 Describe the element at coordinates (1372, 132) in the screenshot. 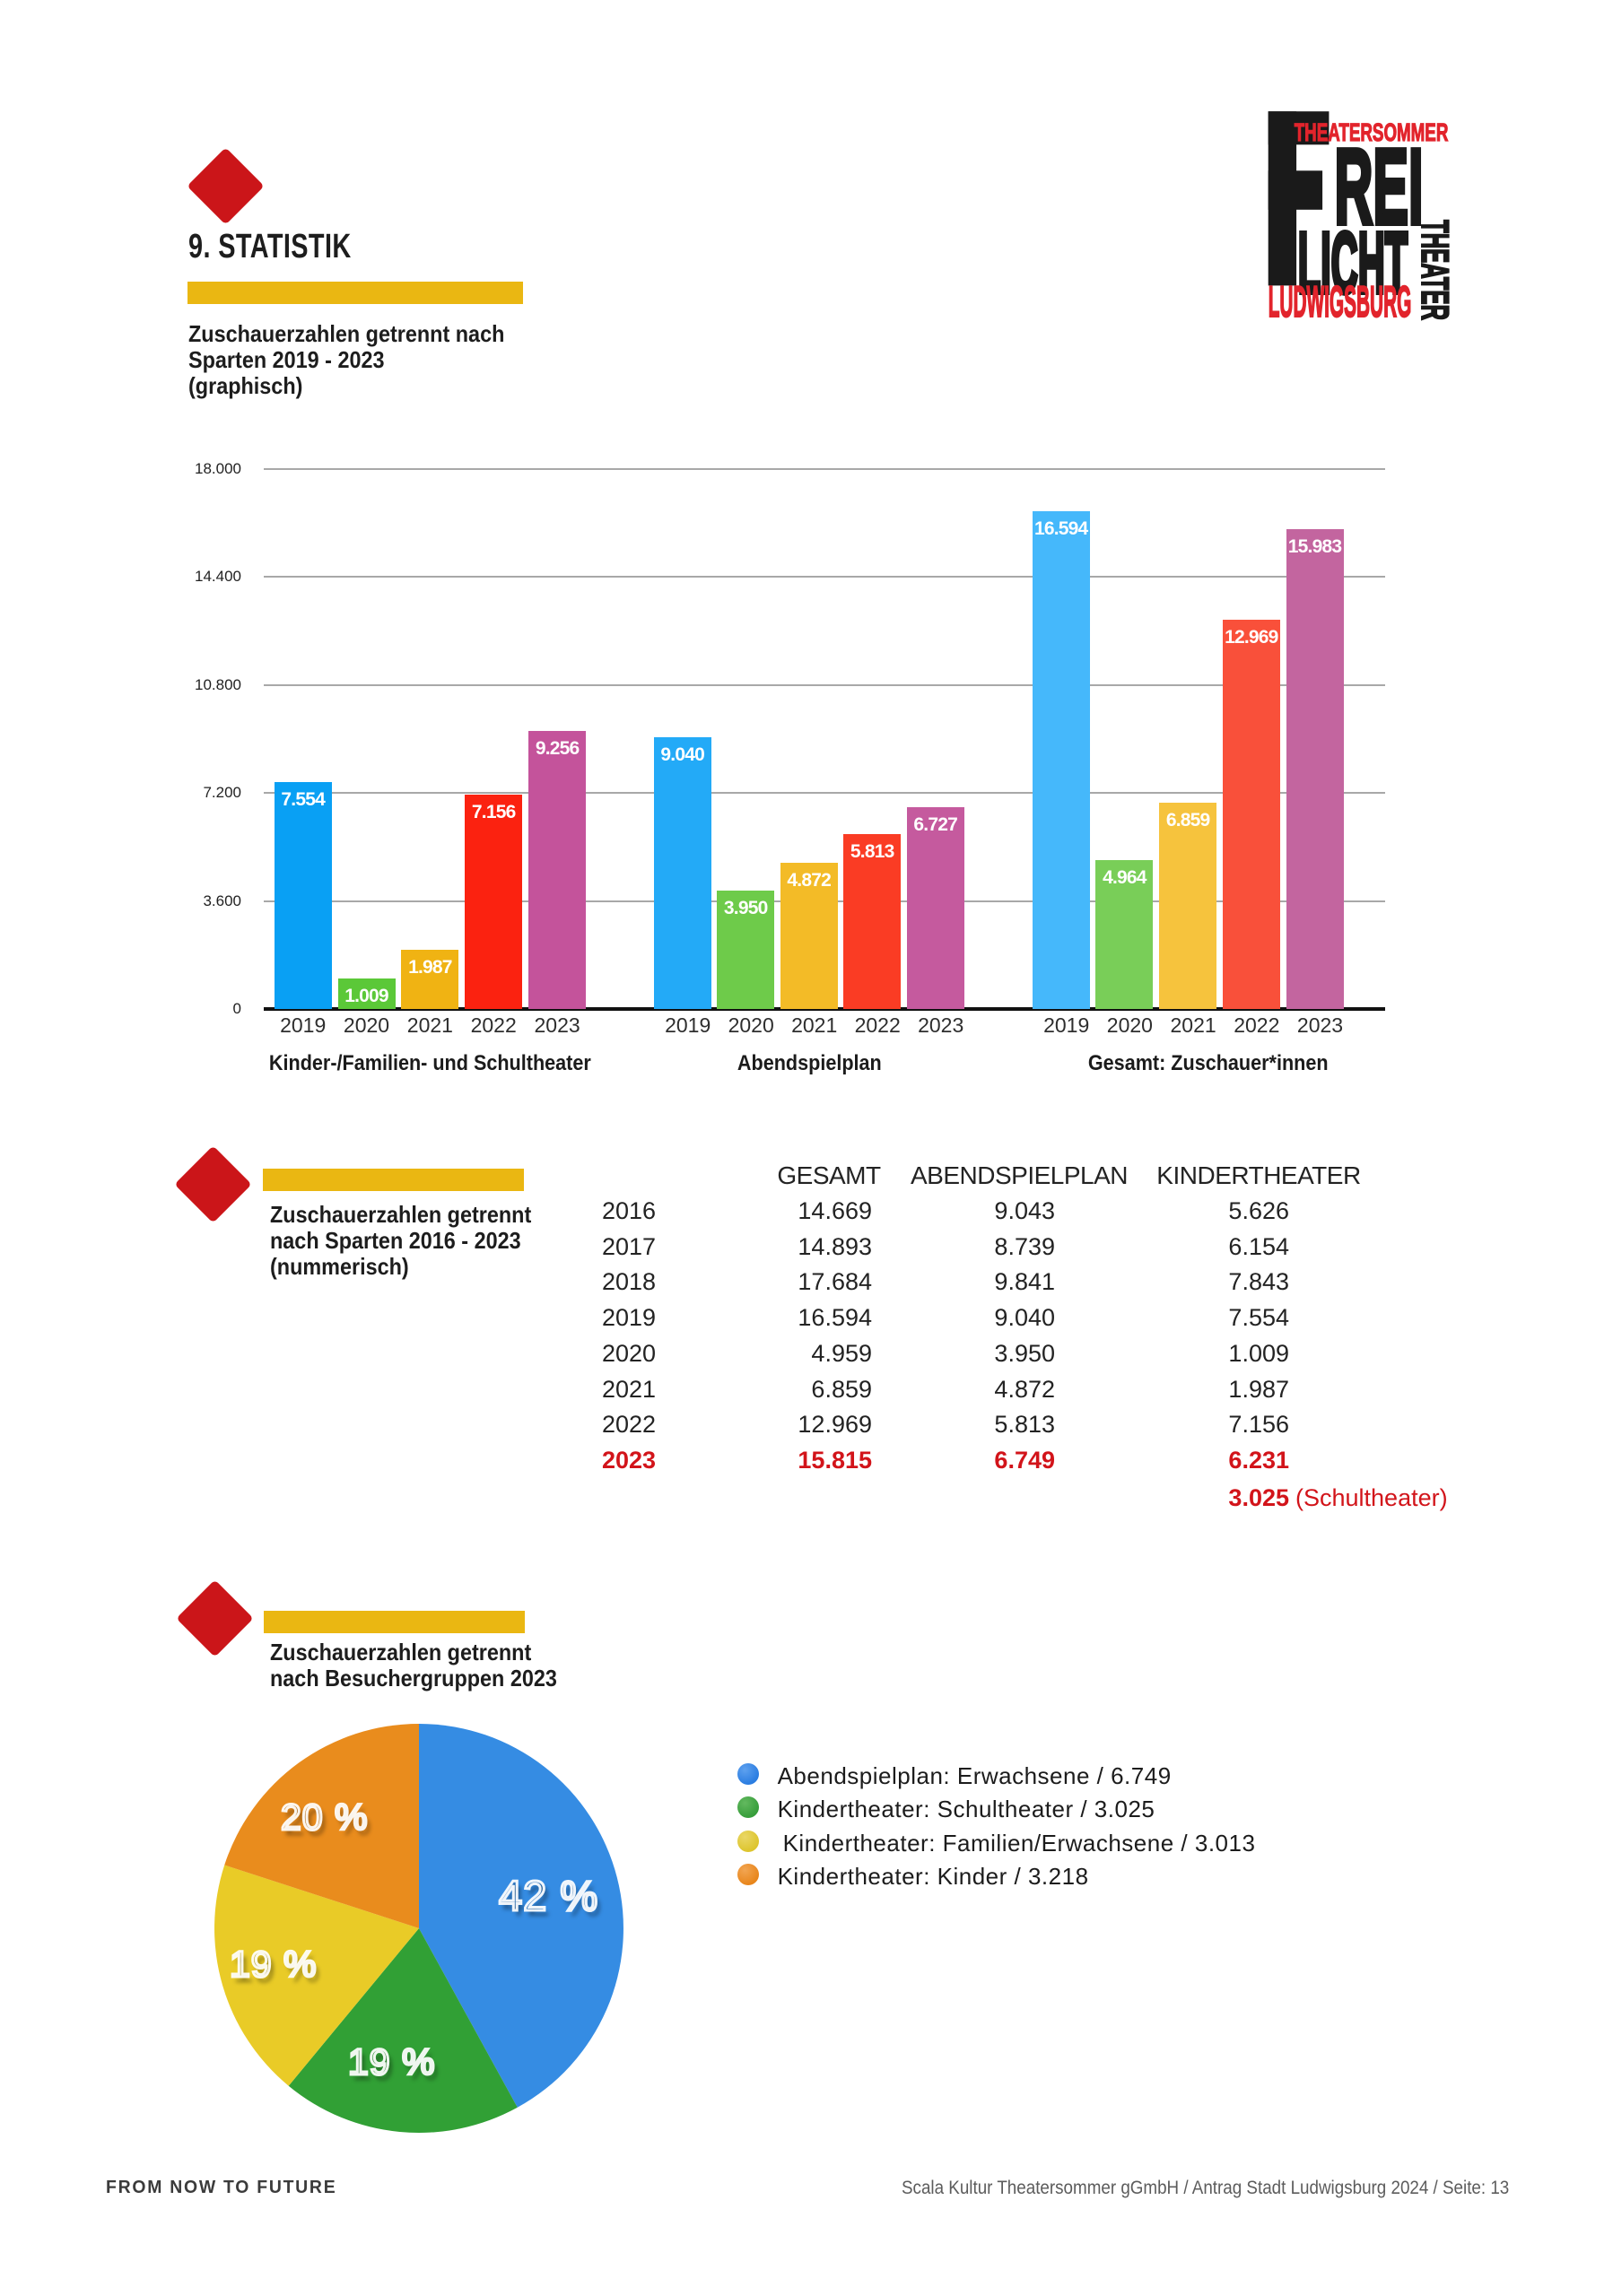

I see `svg-text: THEATERSOMMER` at that location.